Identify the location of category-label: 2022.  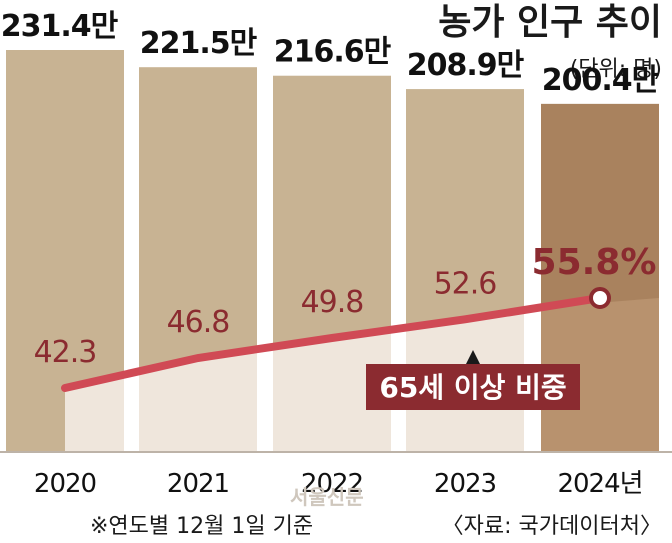
(332, 484).